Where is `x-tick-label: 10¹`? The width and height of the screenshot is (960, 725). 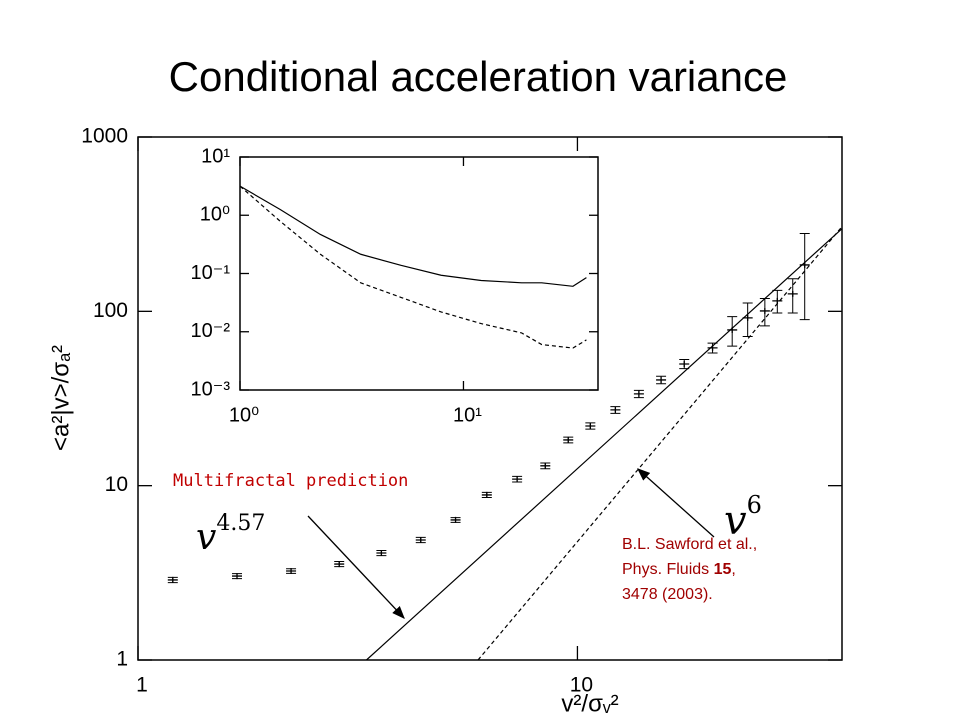
x-tick-label: 10¹ is located at coordinates (467, 415).